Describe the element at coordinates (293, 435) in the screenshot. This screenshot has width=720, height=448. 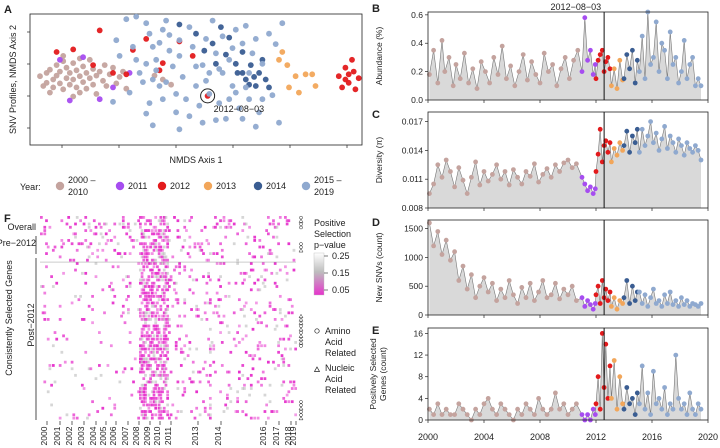
I see `heatmap-x-tick-label: 2019` at that location.